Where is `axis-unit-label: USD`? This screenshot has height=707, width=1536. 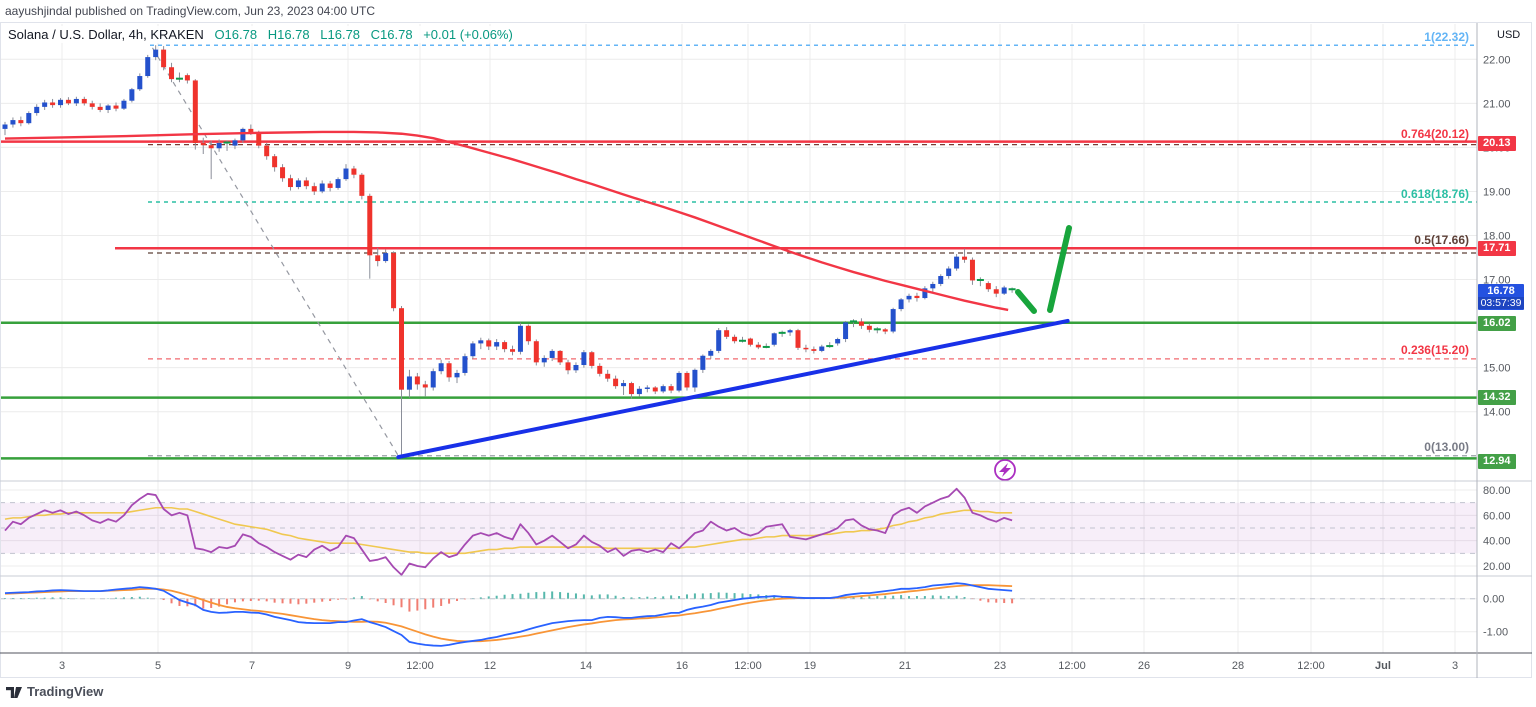
axis-unit-label: USD is located at coordinates (1509, 35).